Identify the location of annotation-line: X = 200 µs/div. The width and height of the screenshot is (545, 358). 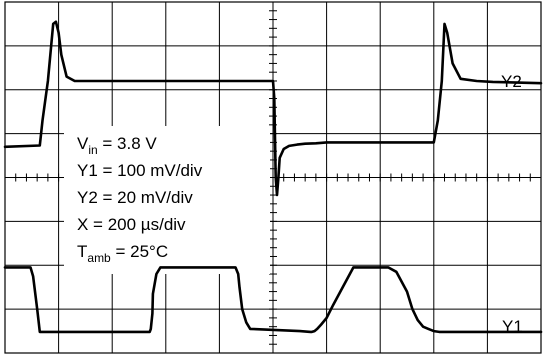
(131, 224).